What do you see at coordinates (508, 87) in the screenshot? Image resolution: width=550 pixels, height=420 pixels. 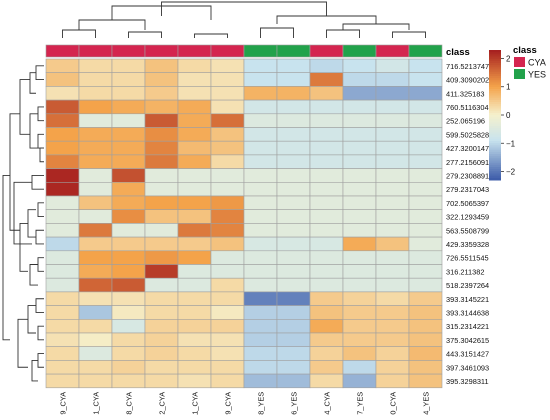 I see `colorbar-tick-label: 1` at bounding box center [508, 87].